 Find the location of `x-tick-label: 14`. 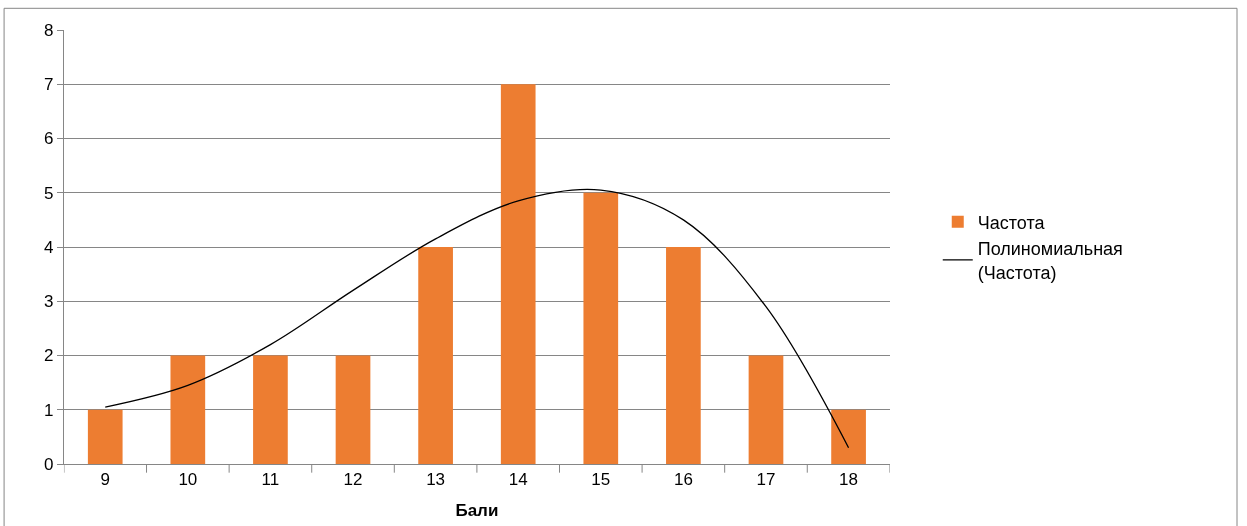

x-tick-label: 14 is located at coordinates (518, 480).